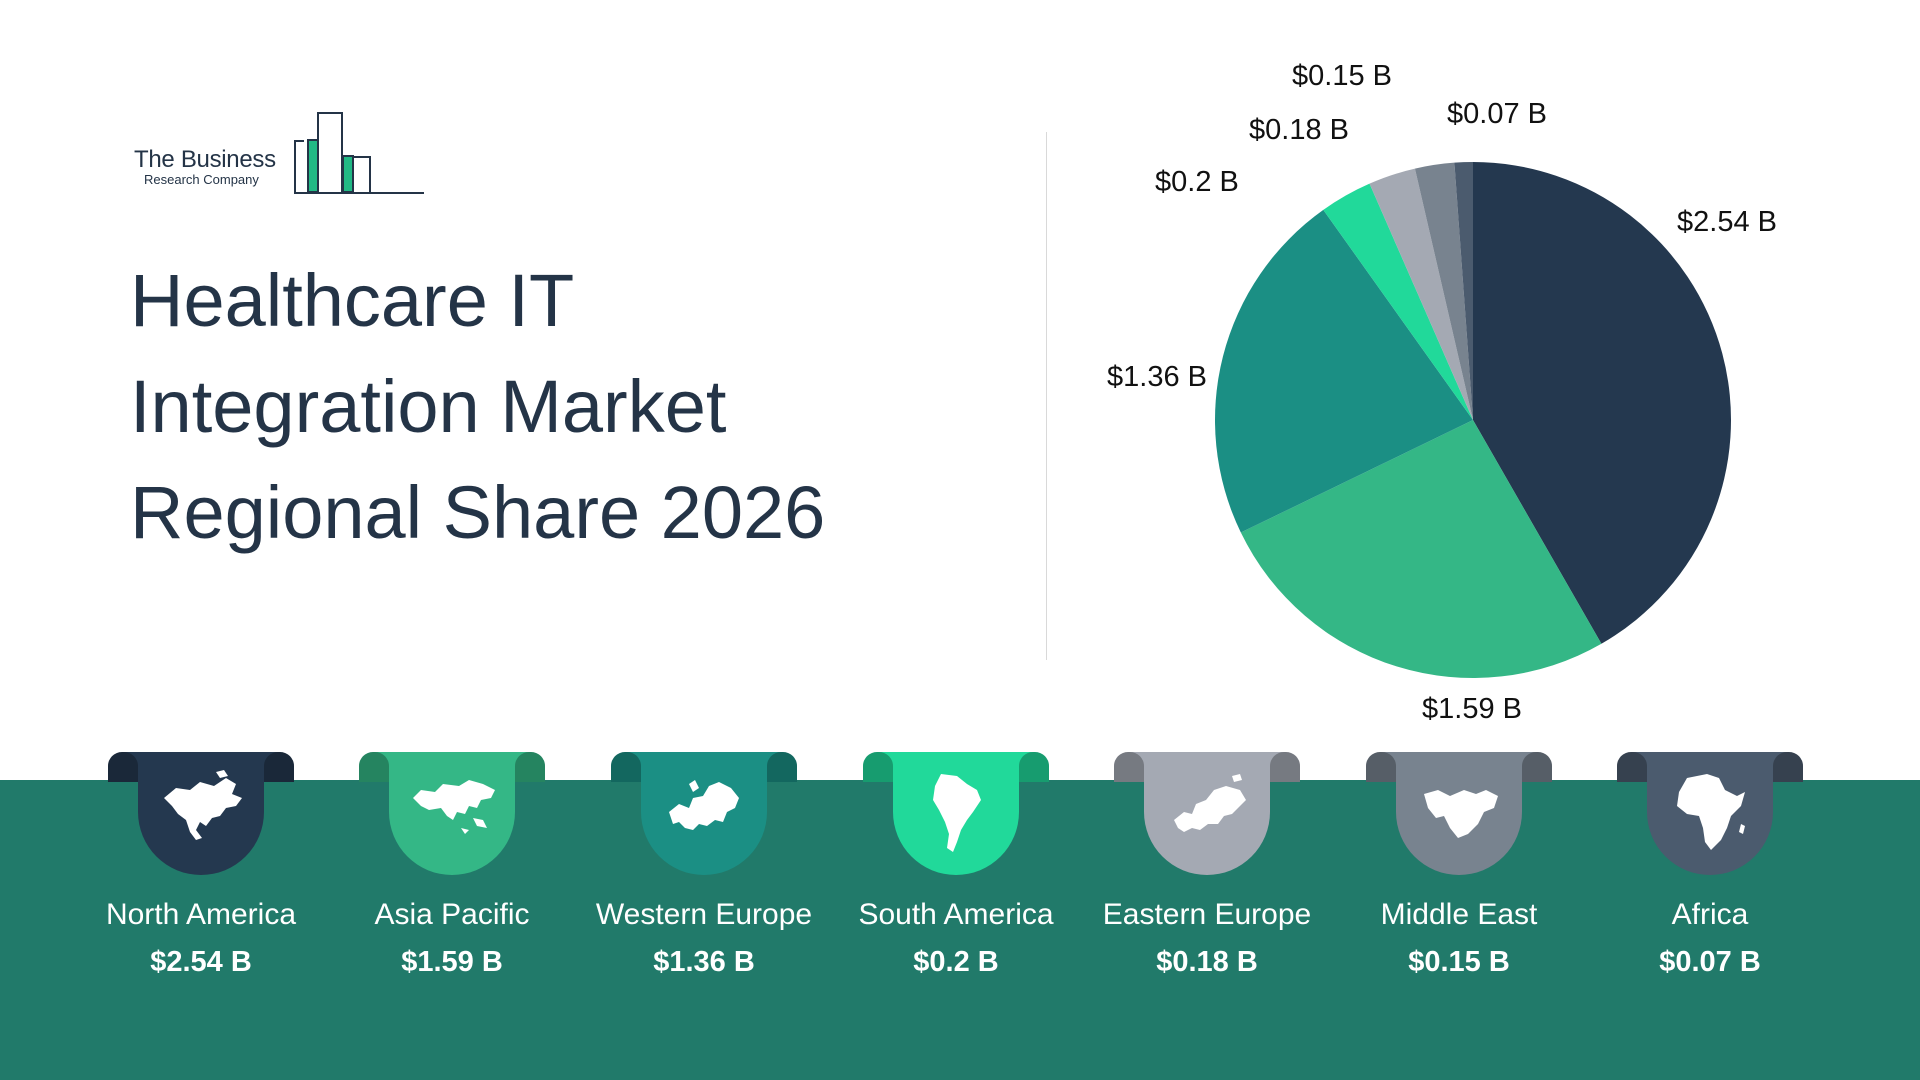 This screenshot has width=1920, height=1080. What do you see at coordinates (704, 962) in the screenshot?
I see `region-value: $1.36 B` at bounding box center [704, 962].